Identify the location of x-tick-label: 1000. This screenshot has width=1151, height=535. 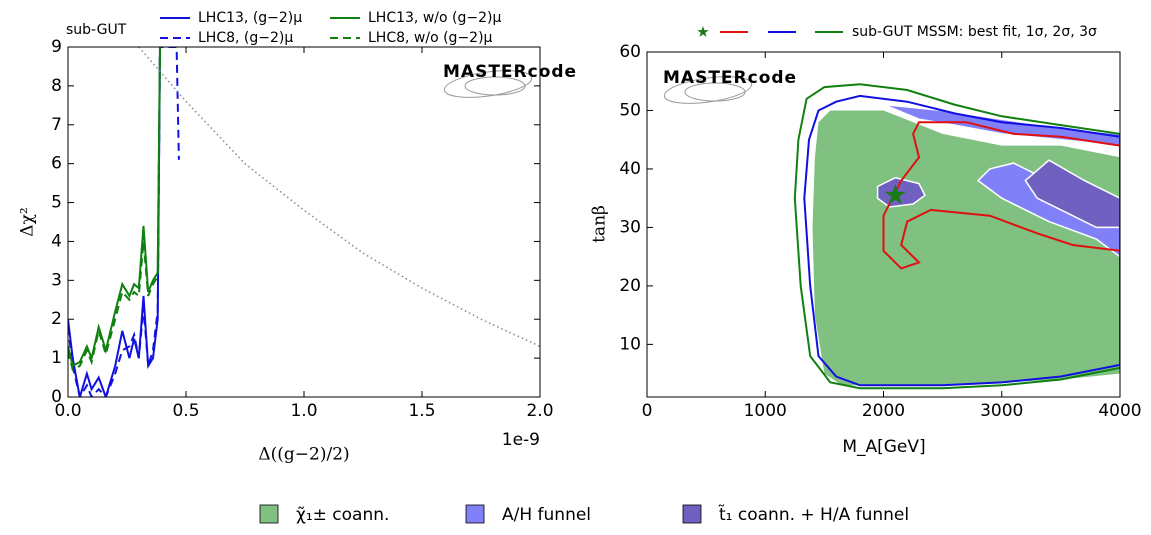
(765, 411).